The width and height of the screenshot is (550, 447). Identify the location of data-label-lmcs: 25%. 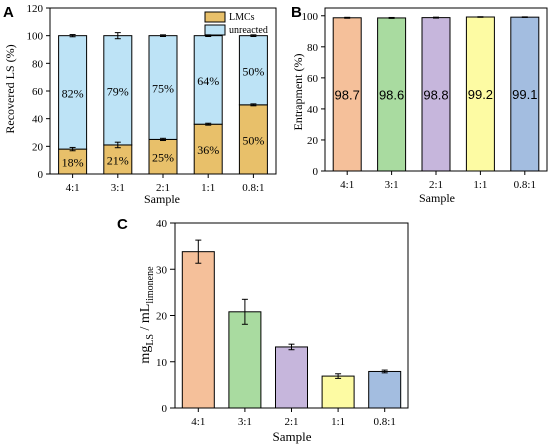
(163, 158).